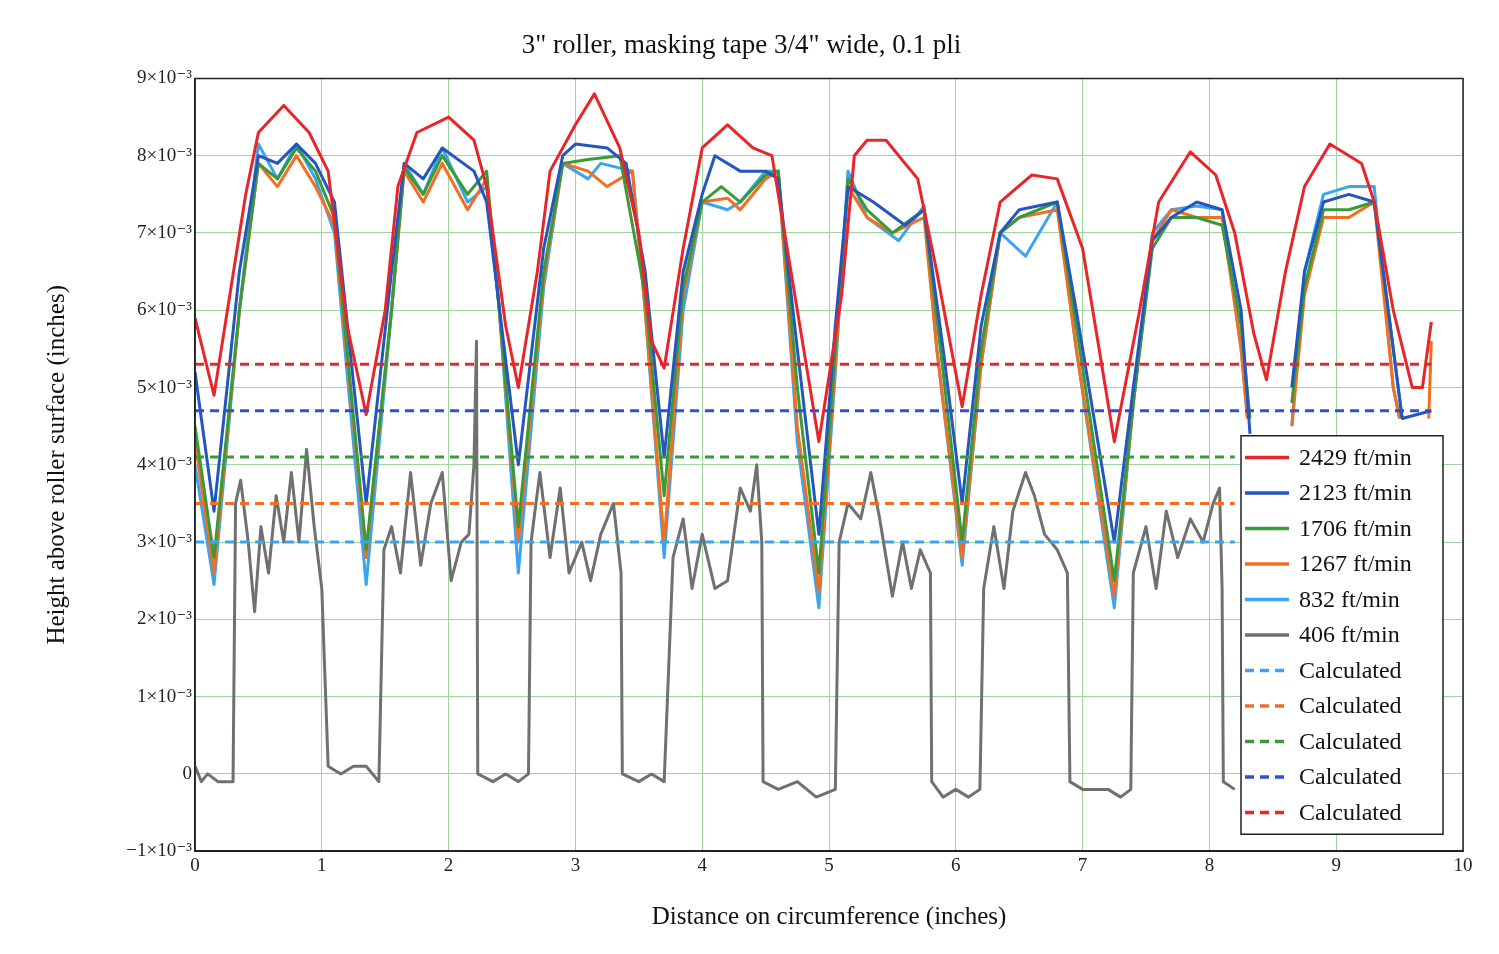 The height and width of the screenshot is (954, 1499). What do you see at coordinates (165, 695) in the screenshot?
I see `y-tick-label: 1×10⁻³` at bounding box center [165, 695].